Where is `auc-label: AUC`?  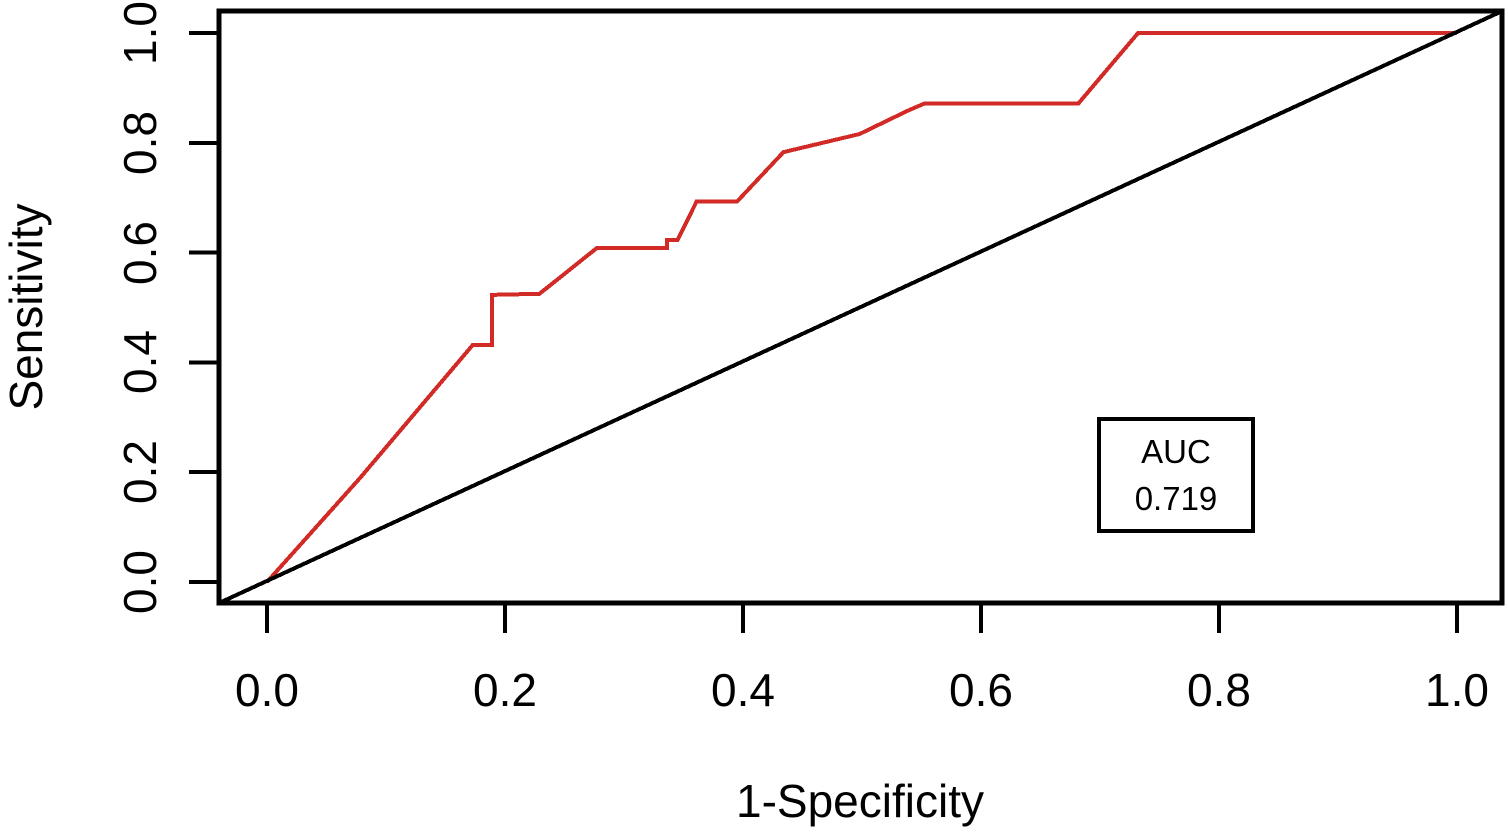
auc-label: AUC is located at coordinates (1176, 451).